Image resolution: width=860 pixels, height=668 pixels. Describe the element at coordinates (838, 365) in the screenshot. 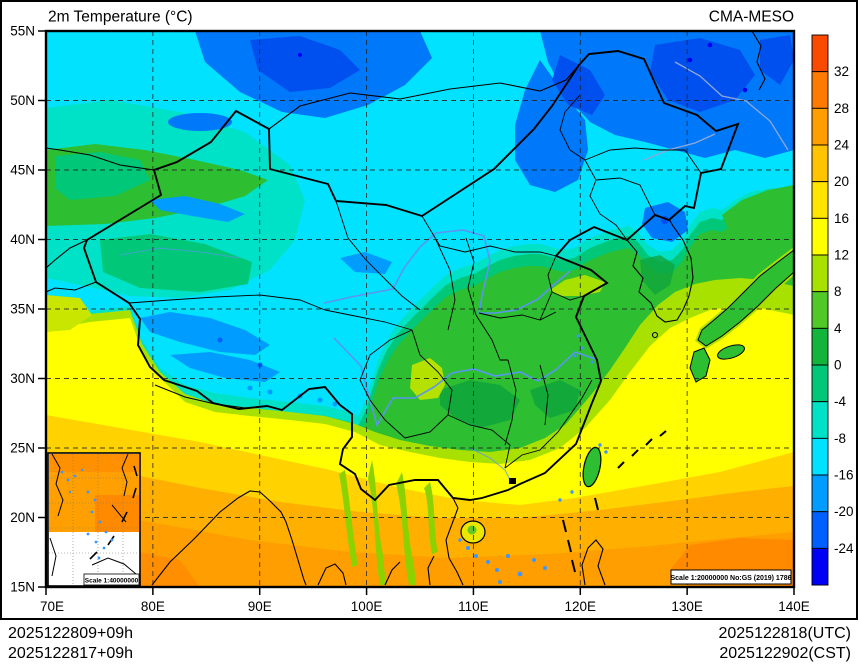

I see `colorbar-label-0: 0` at that location.